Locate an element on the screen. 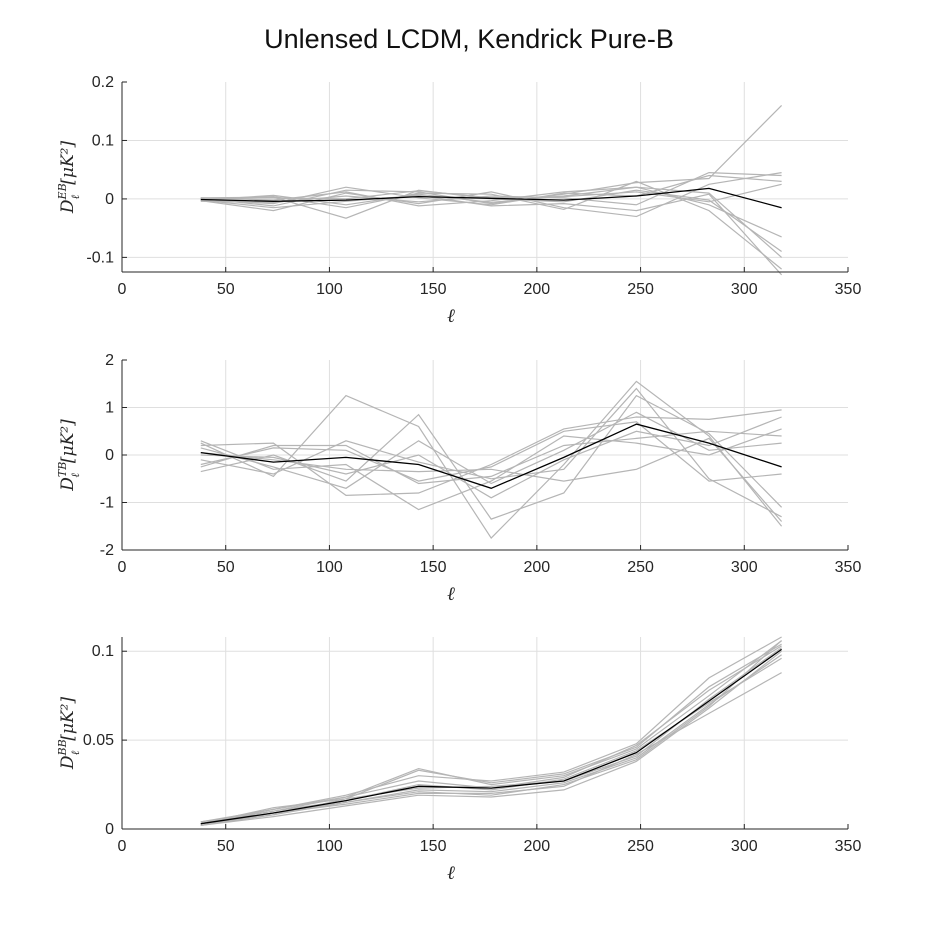 This screenshot has height=938, width=938. y-tick-label: -2 is located at coordinates (107, 550).